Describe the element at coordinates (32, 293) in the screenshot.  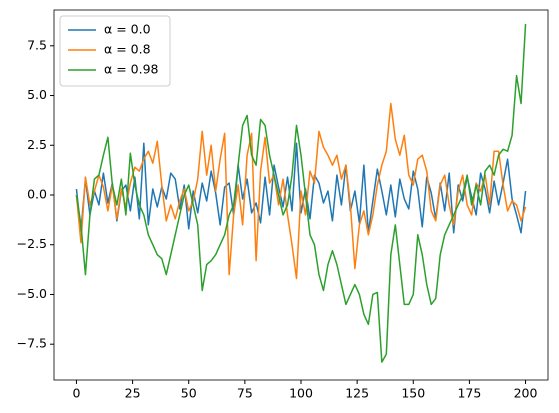
I see `y-tick-label: −5.0` at that location.